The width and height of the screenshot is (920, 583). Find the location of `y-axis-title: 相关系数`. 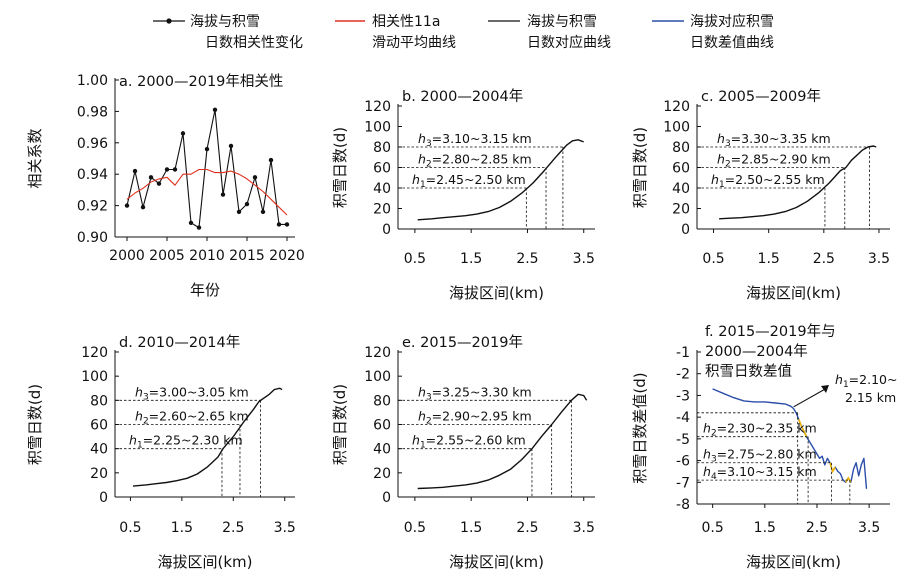

y-axis-title: 相关系数 is located at coordinates (35, 158).